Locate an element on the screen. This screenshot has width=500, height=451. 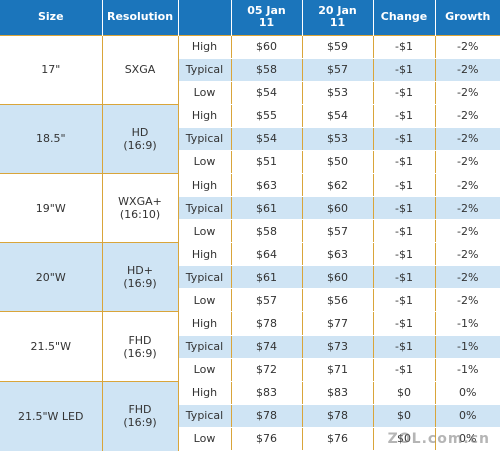
jan20-price-cell: $60 is located at coordinates (338, 208).